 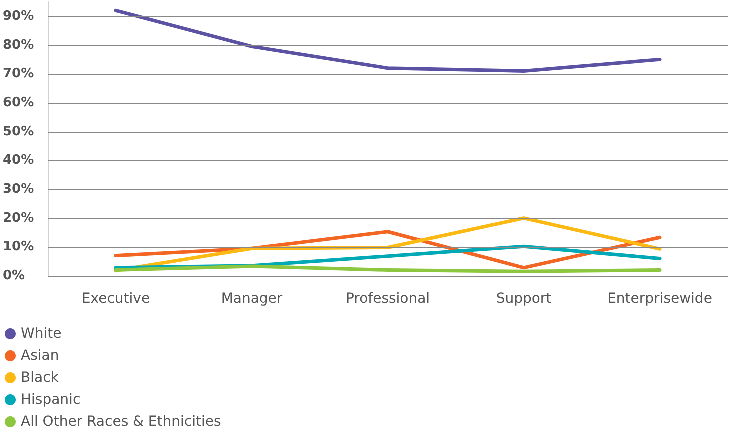 I want to click on y-tick-label: 70%, so click(x=18, y=74).